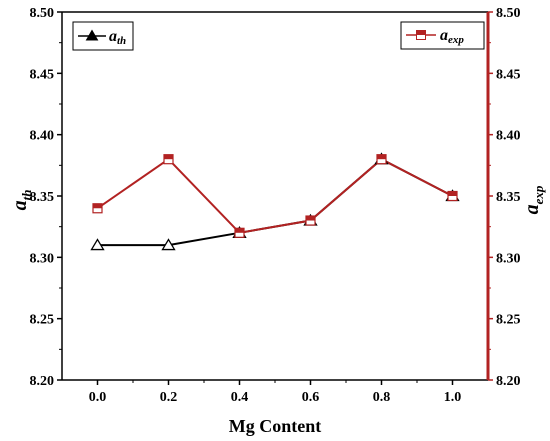 The height and width of the screenshot is (441, 550). I want to click on y-left-tick-label: 8.40, so click(42, 136).